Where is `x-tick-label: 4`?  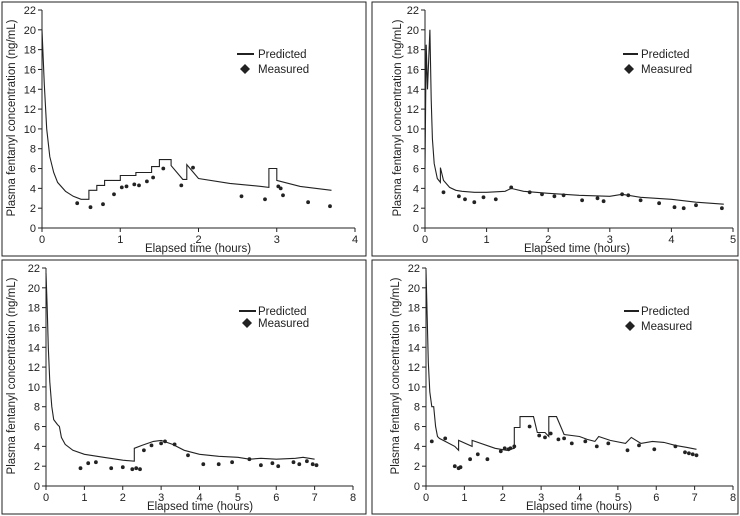
x-tick-label: 4 is located at coordinates (671, 240).